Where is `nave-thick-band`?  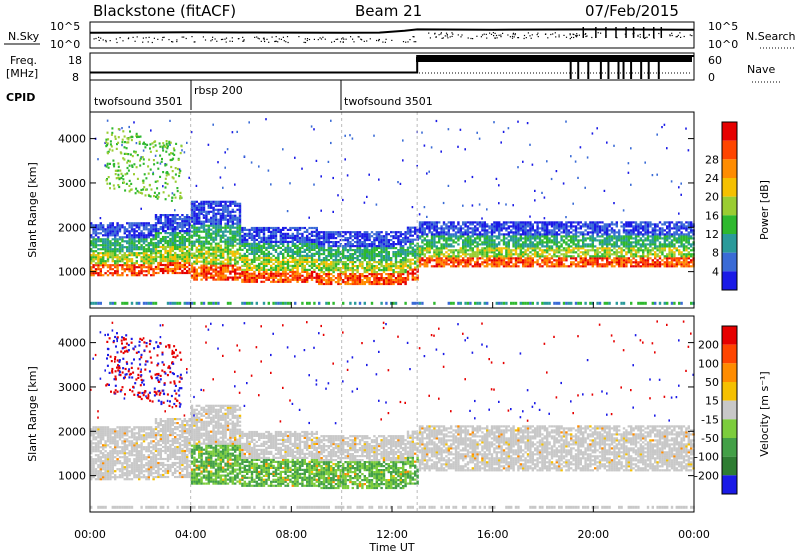 nave-thick-band is located at coordinates (554, 59).